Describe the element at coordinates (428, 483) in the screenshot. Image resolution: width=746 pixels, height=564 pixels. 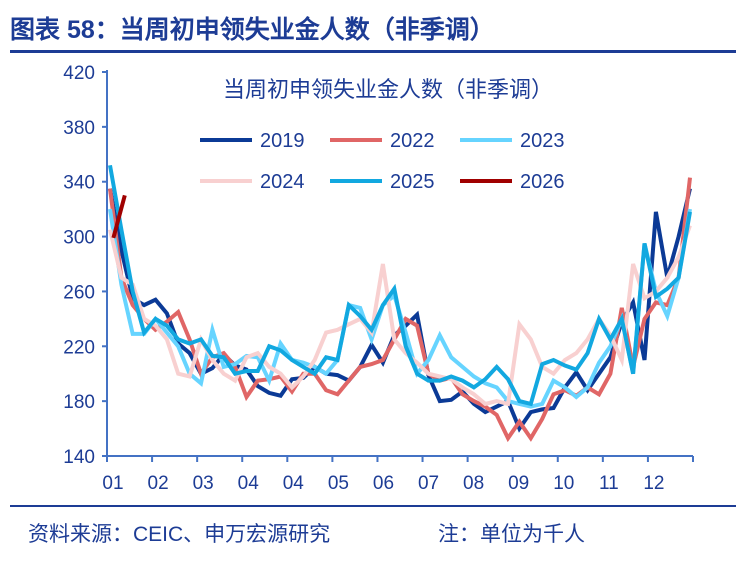
I see `x-tick-label: 07` at that location.